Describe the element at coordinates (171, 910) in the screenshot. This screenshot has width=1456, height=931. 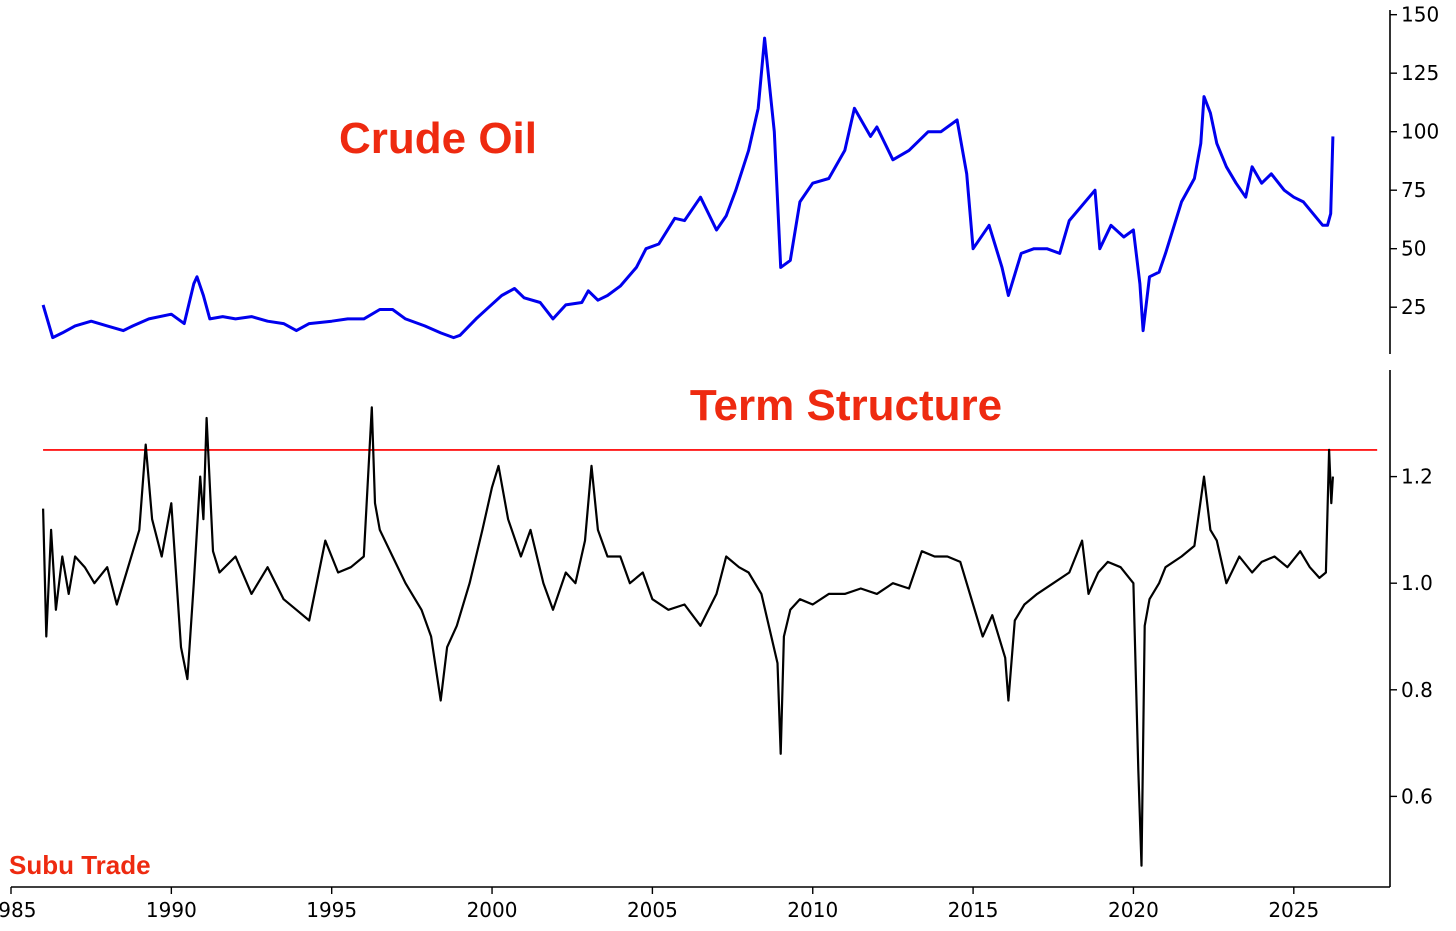
I see `x-tick-label-1: 1990` at that location.